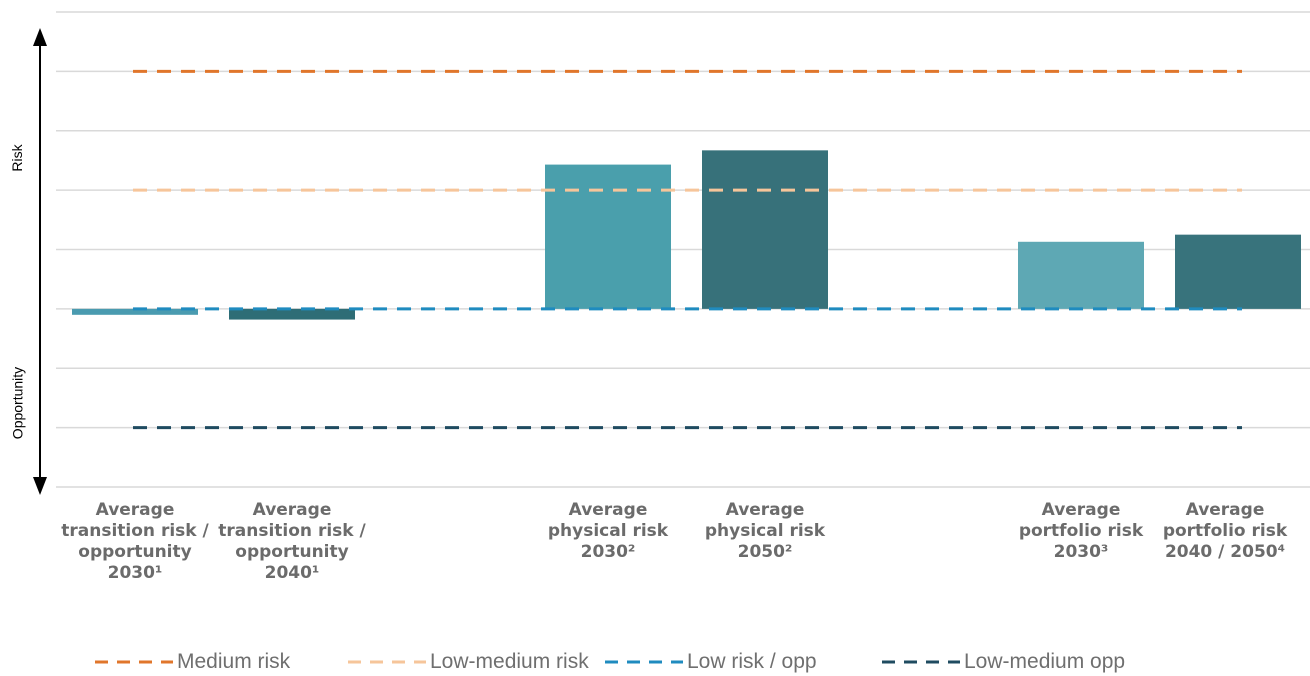 The height and width of the screenshot is (676, 1310). Describe the element at coordinates (752, 661) in the screenshot. I see `legend-label: Low risk / opp` at that location.